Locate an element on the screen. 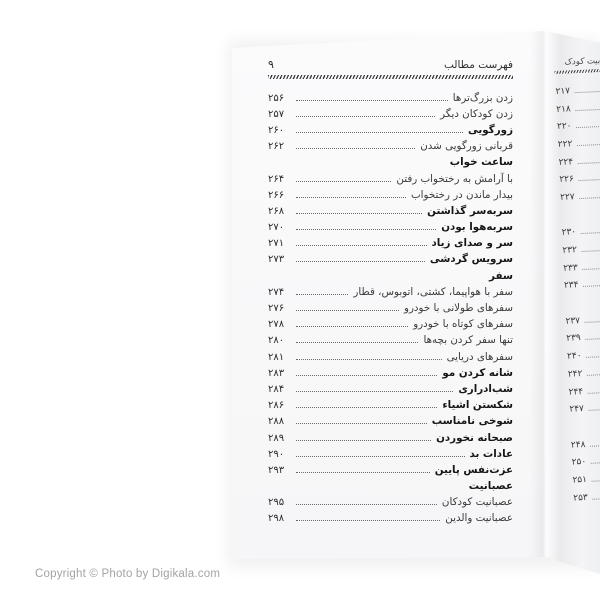  toc-page-ref: ۲۸۶ is located at coordinates (276, 406).